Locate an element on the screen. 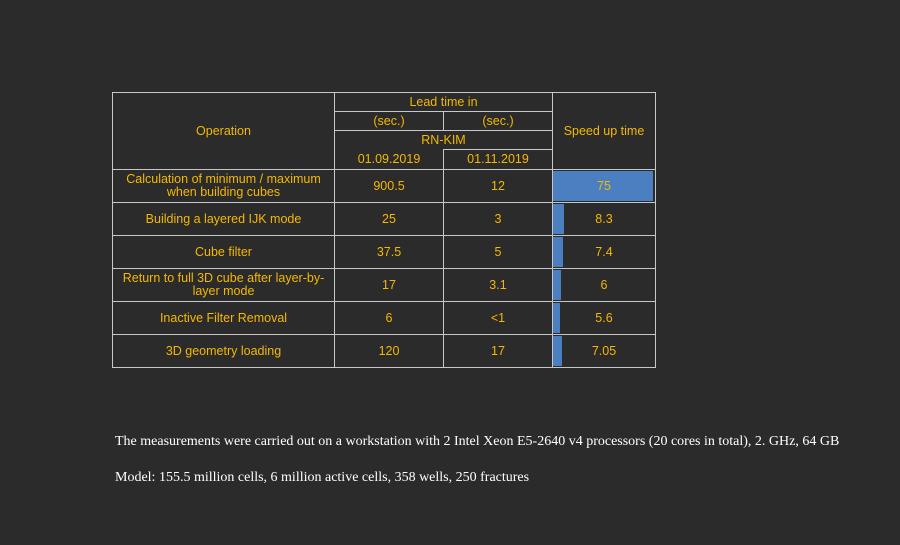 Image resolution: width=900 pixels, height=545 pixels. header-system: RN-KIM is located at coordinates (443, 140).